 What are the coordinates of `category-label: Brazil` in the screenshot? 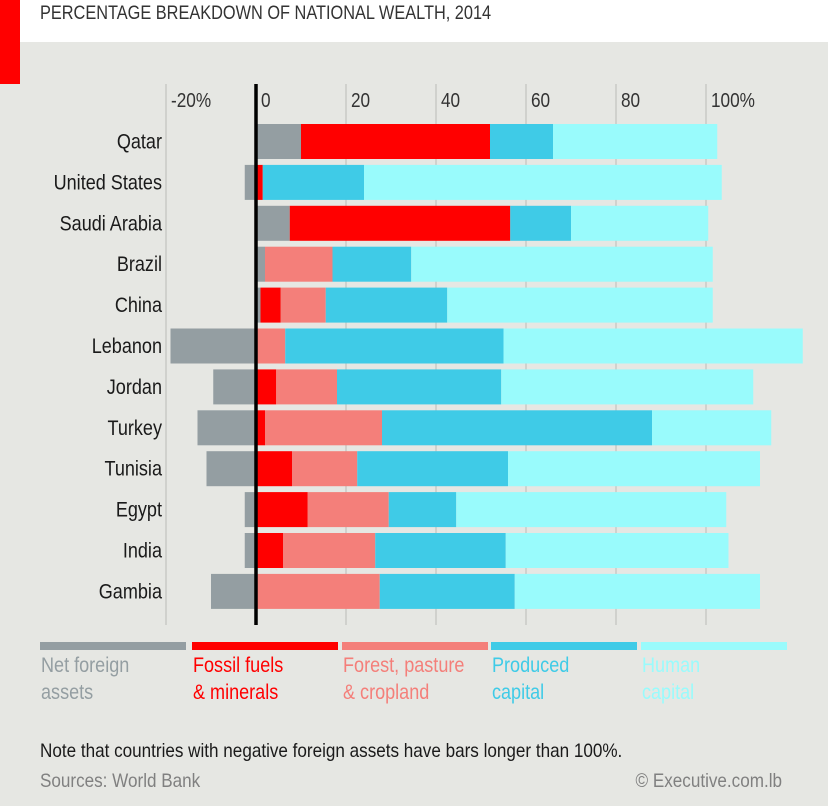 It's located at (139, 265).